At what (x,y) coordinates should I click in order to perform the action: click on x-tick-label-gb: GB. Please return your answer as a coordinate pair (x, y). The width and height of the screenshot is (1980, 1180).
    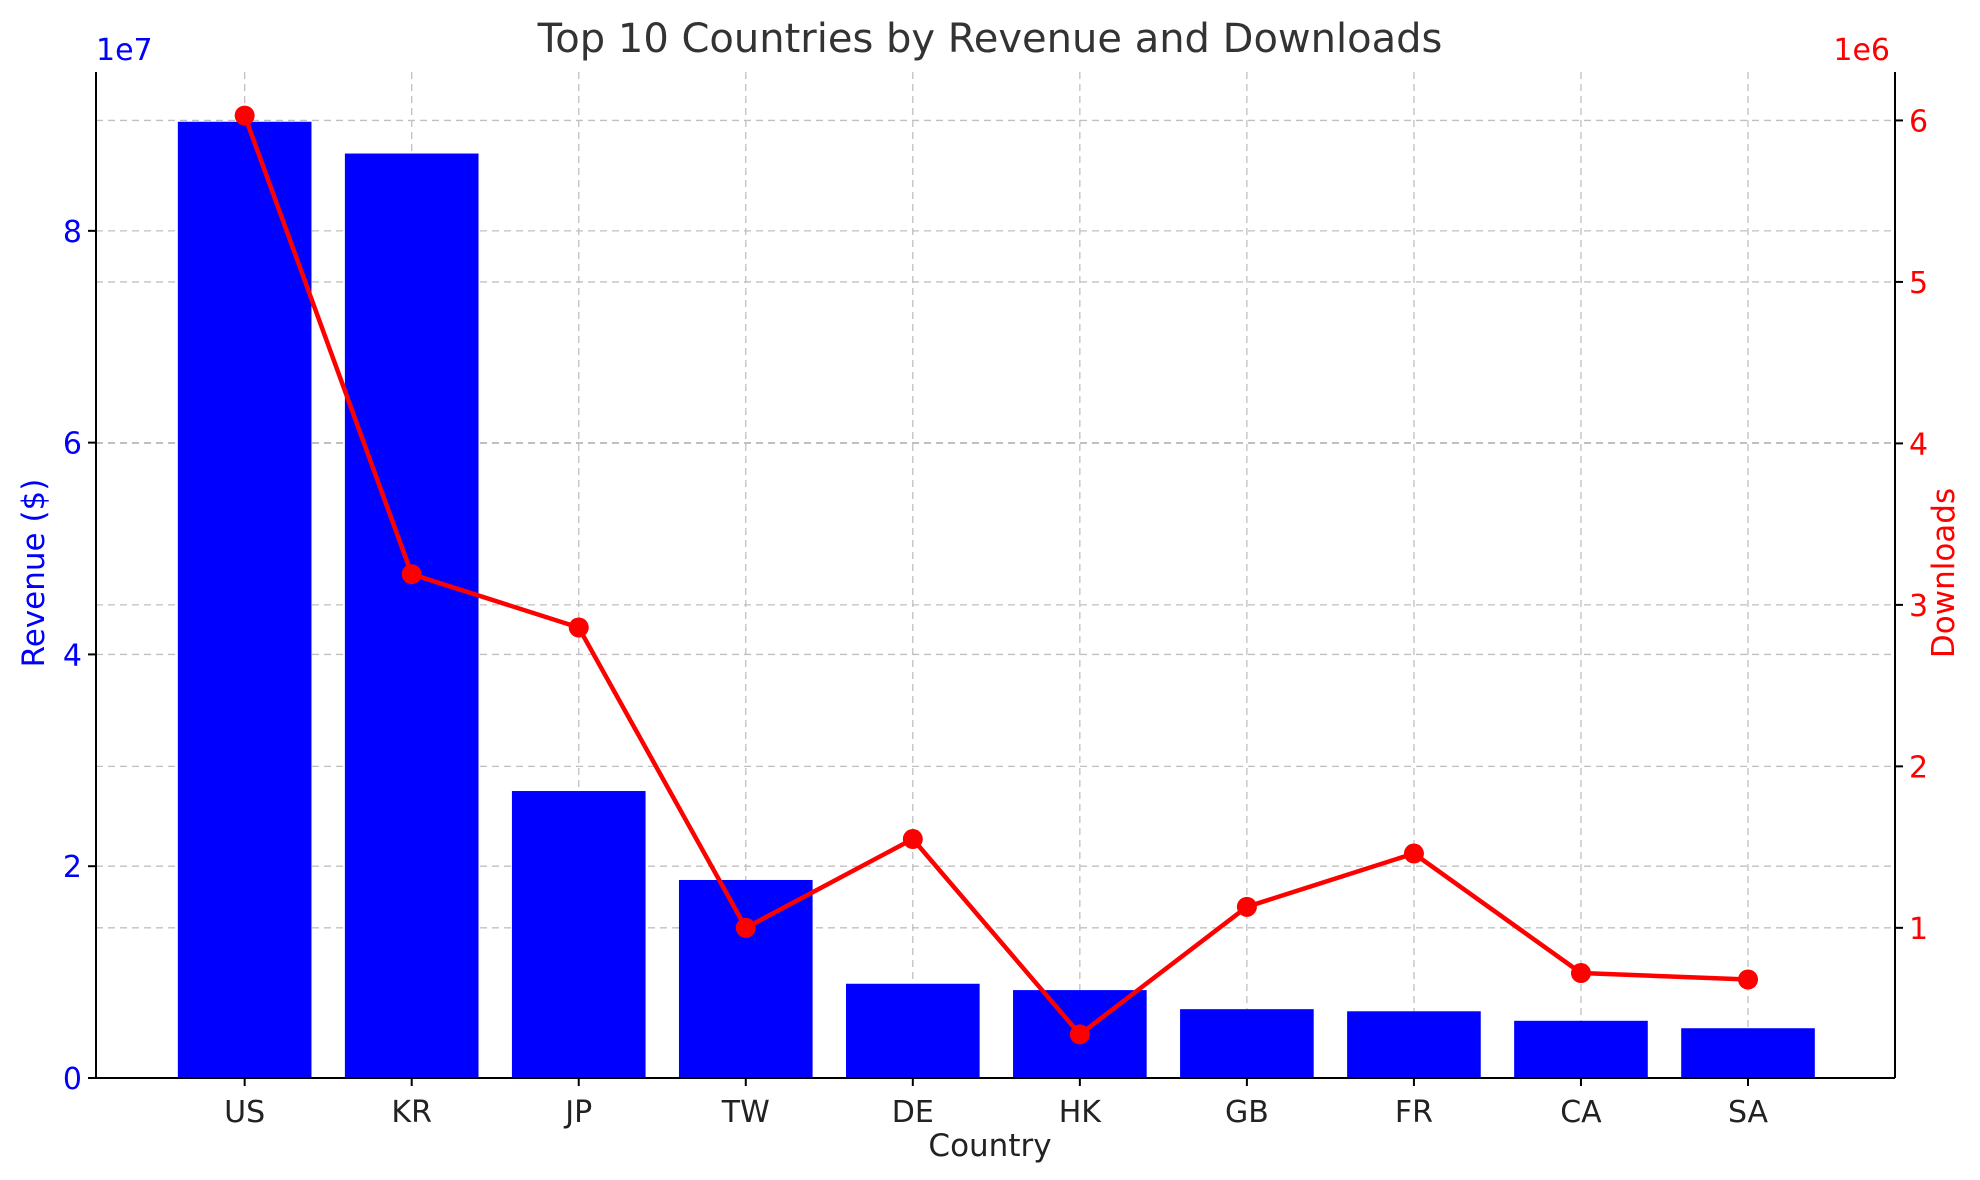
    Looking at the image, I should click on (1247, 1112).